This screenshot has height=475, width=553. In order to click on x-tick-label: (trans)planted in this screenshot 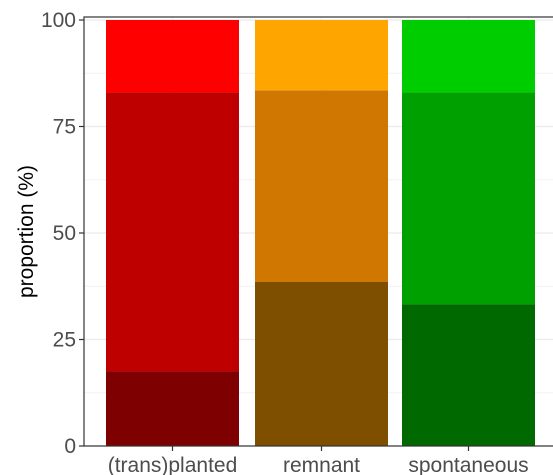, I will do `click(173, 464)`.